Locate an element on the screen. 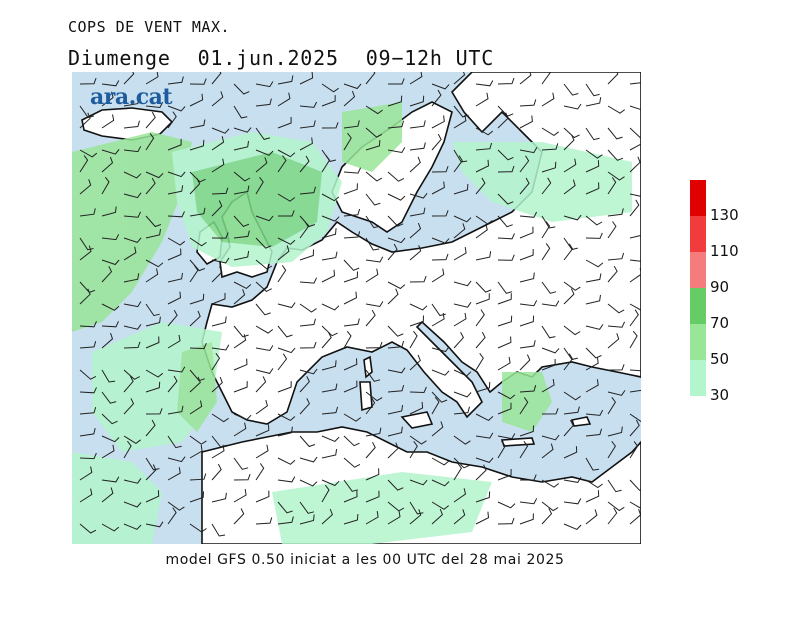 This screenshot has width=800, height=617. legend-label: 30 is located at coordinates (720, 395).